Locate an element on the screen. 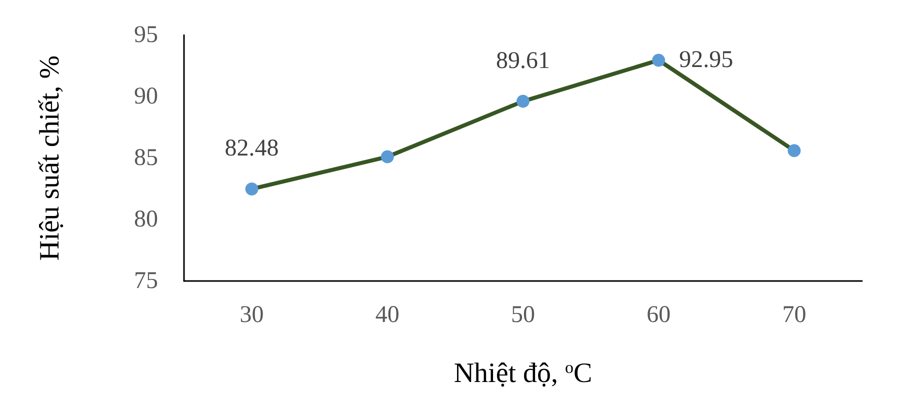 This screenshot has width=906, height=403. data-label: 92.95 is located at coordinates (706, 60).